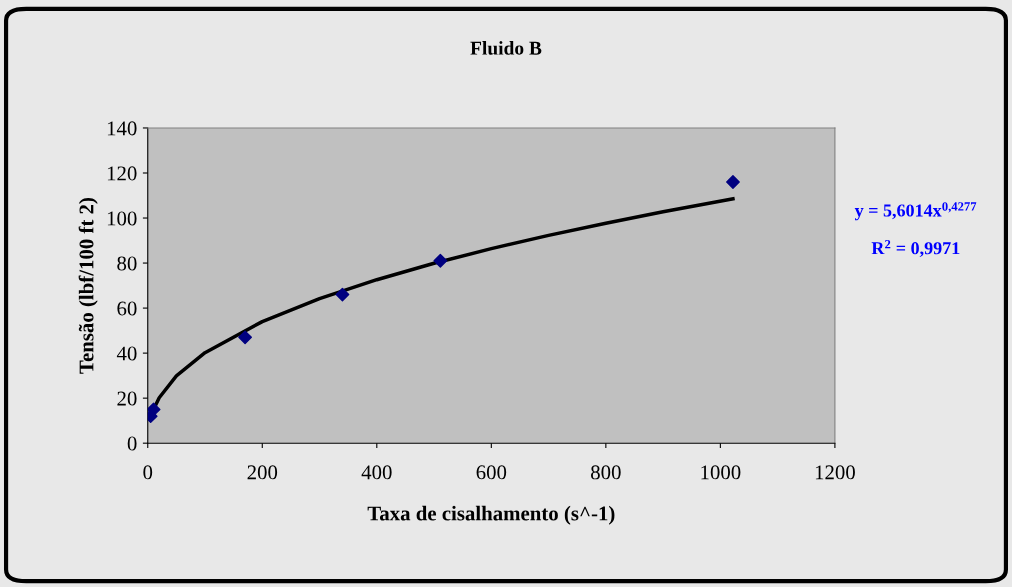 The image size is (1012, 587). What do you see at coordinates (262, 472) in the screenshot?
I see `x-tick-label: 200` at bounding box center [262, 472].